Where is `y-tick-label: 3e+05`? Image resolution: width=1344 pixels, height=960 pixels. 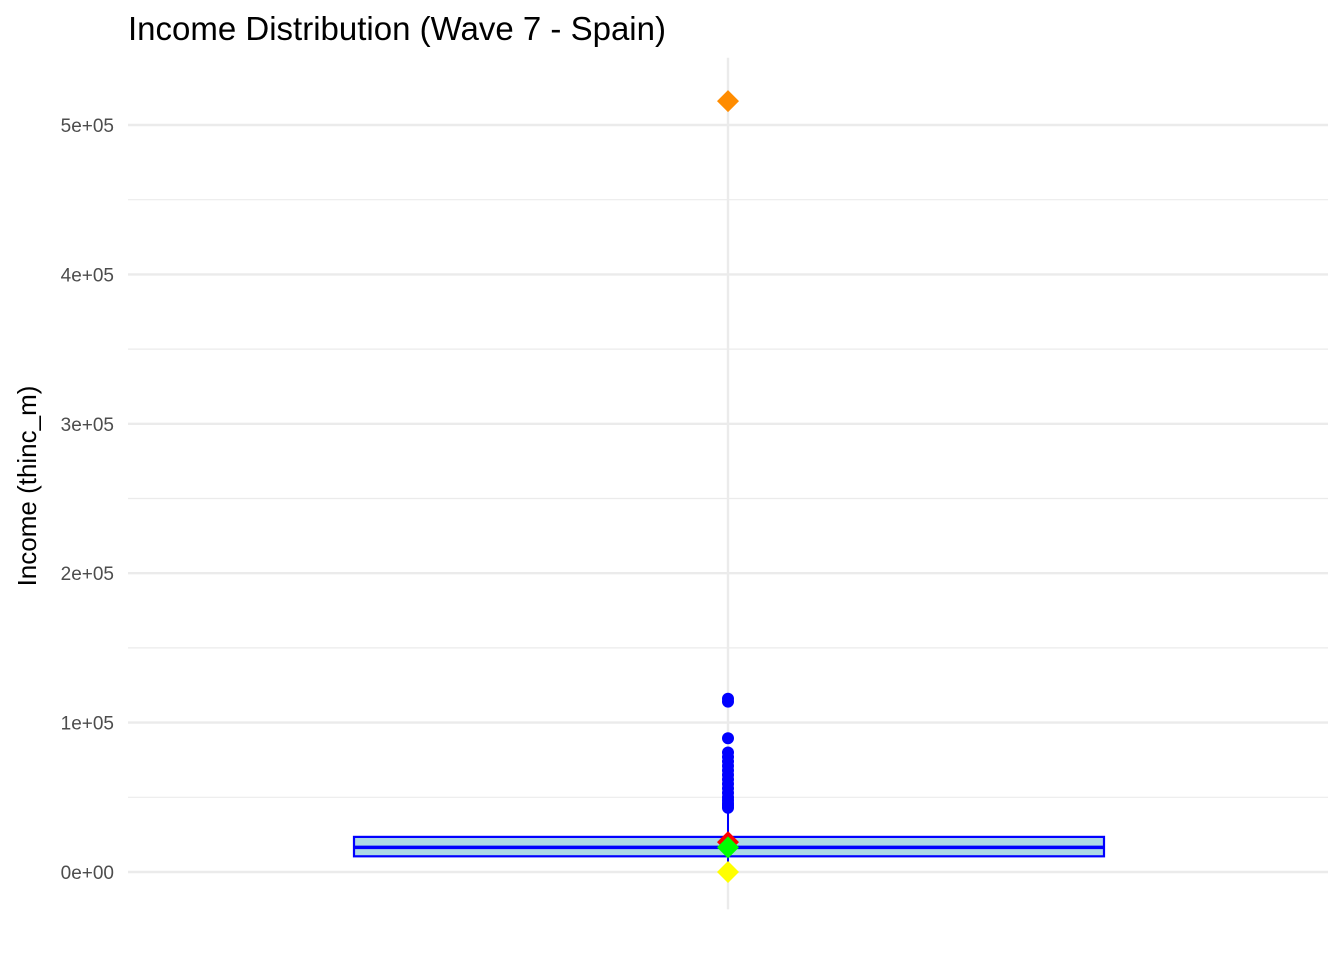 y-tick-label: 3e+05 is located at coordinates (87, 425).